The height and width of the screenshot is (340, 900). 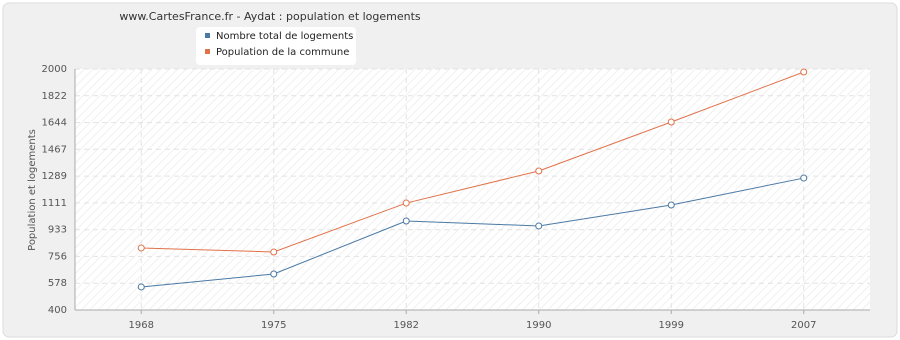 I want to click on y-tick-label: 1467, so click(x=54, y=149).